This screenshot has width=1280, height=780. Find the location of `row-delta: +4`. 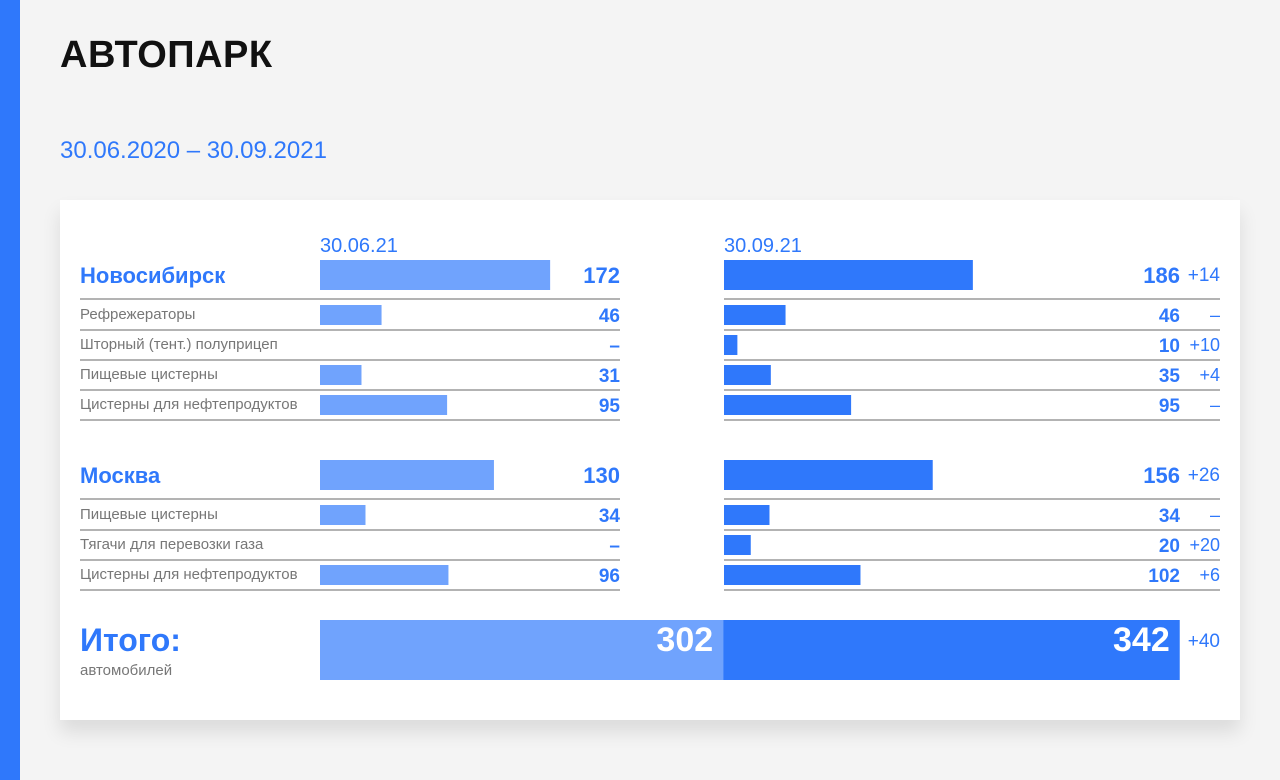

row-delta: +4 is located at coordinates (1209, 375).